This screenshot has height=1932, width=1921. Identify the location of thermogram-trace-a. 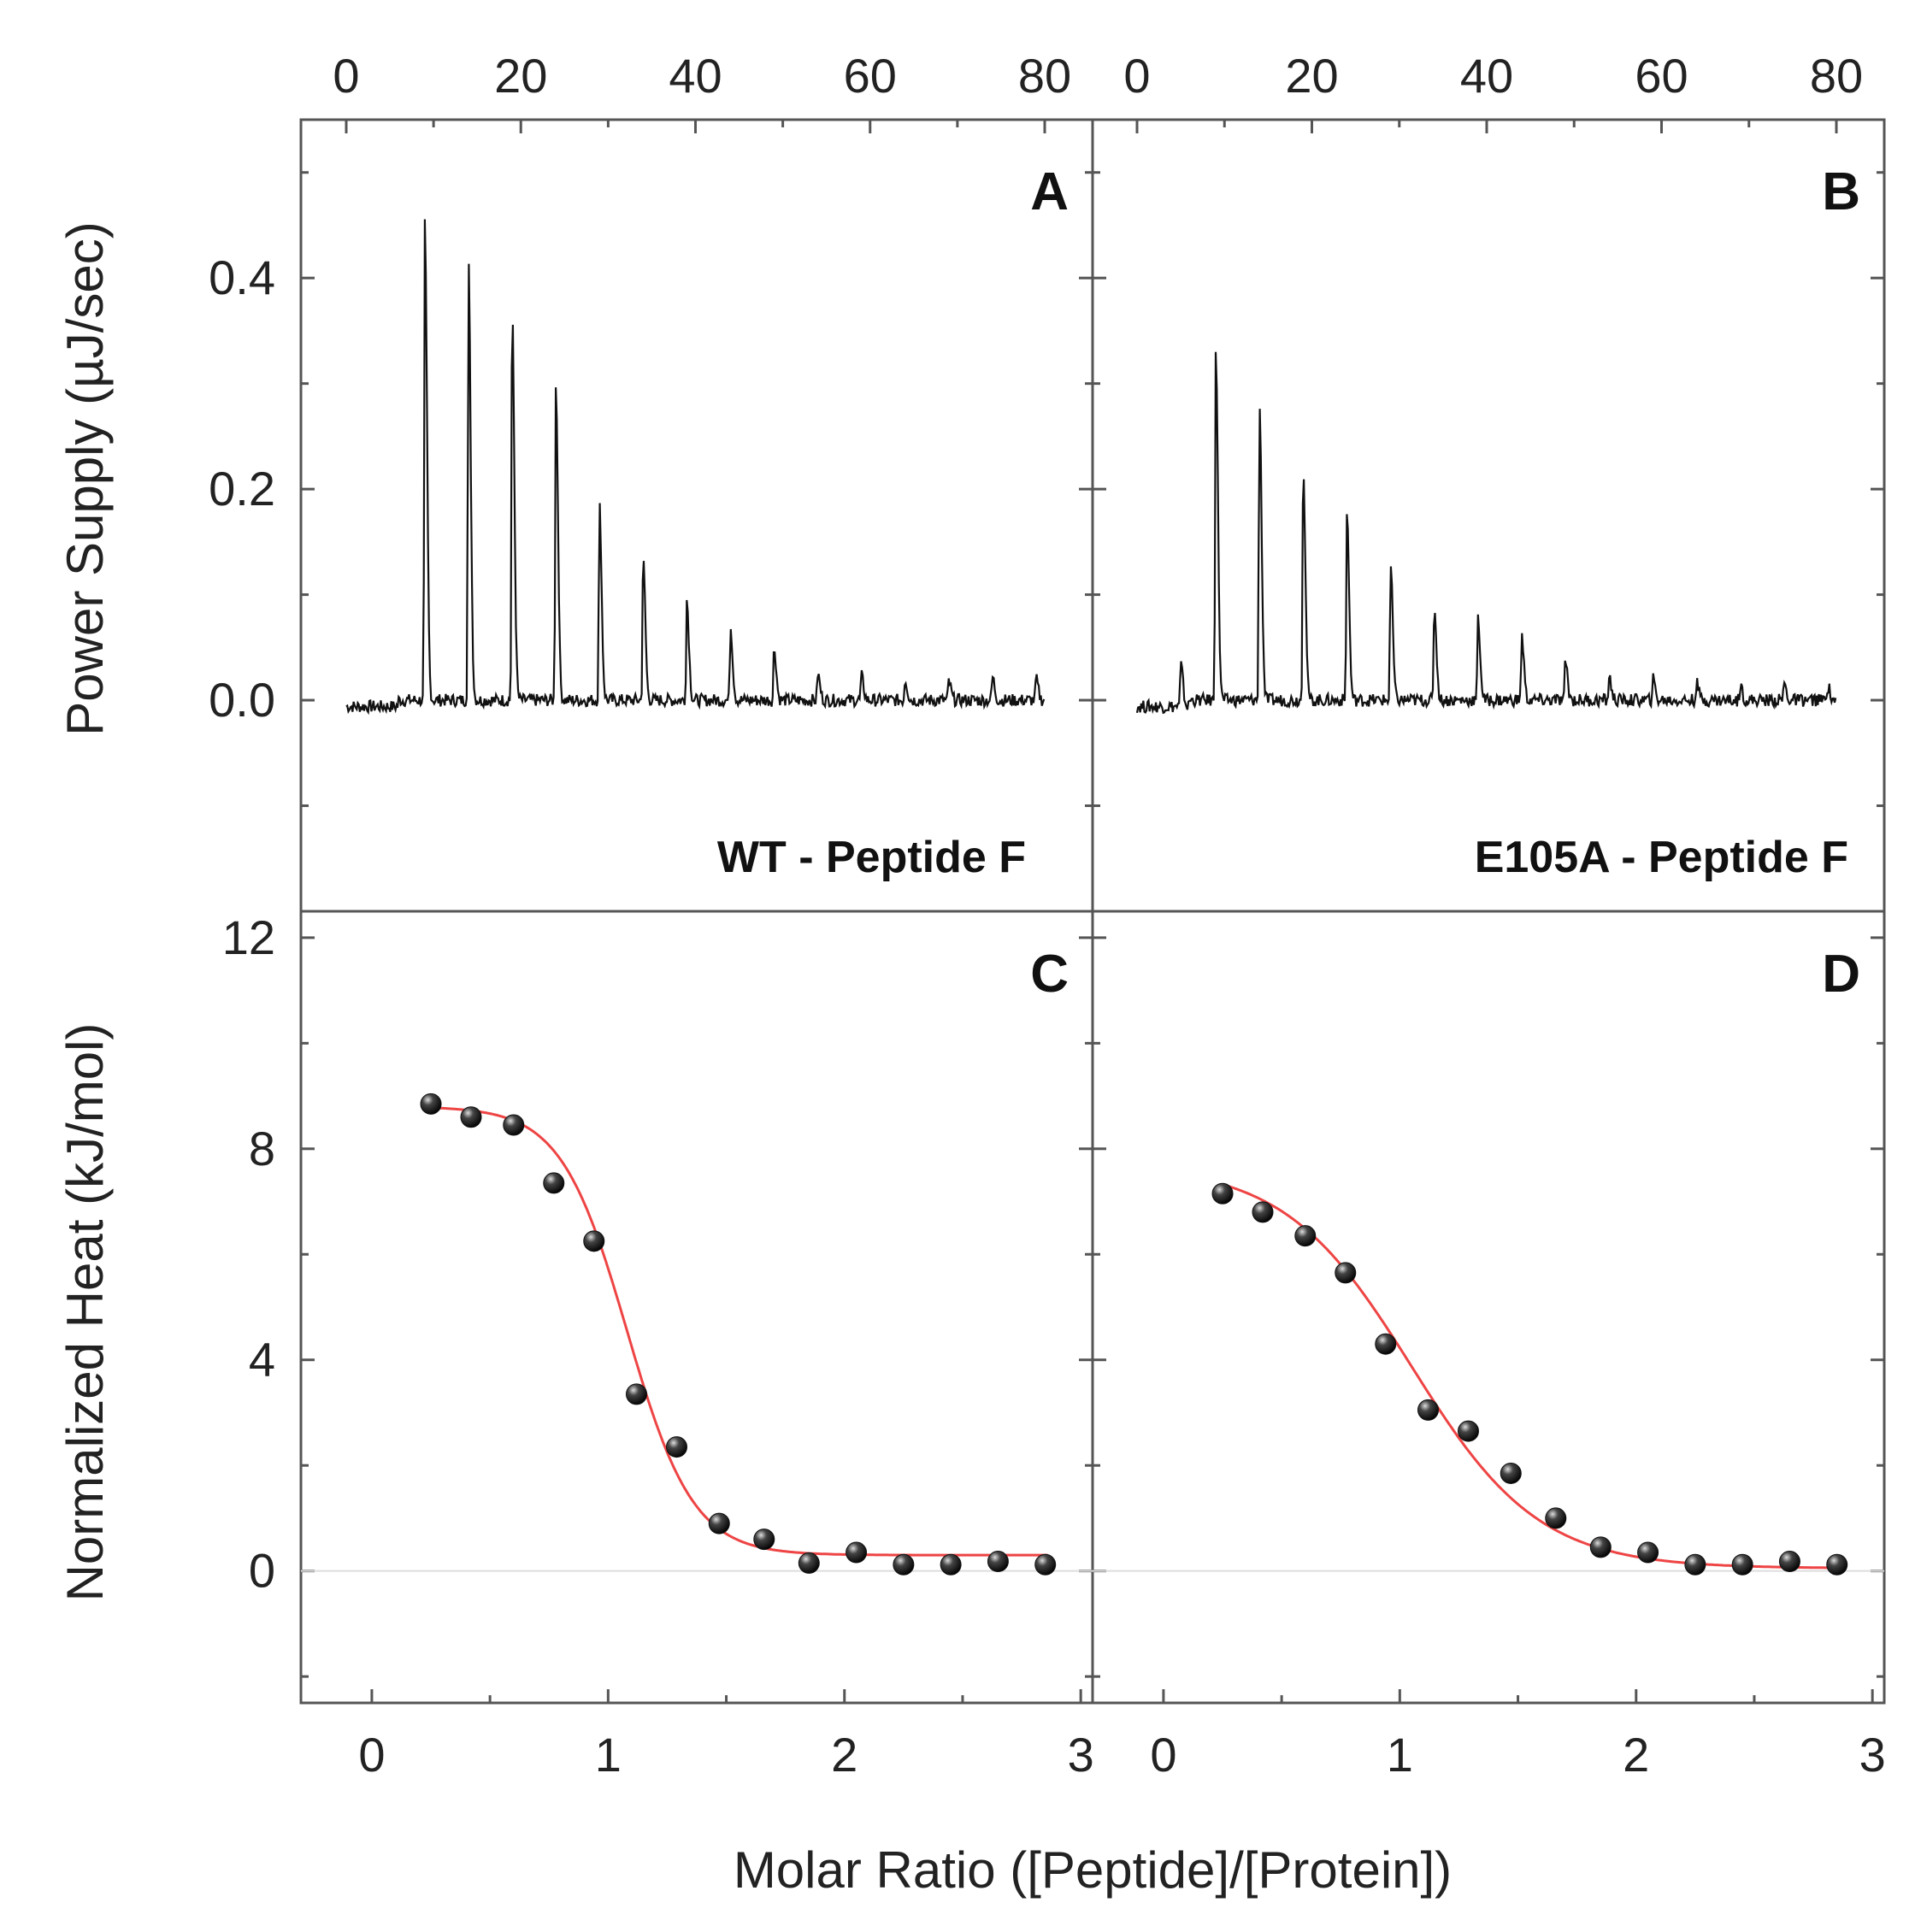
(695, 467).